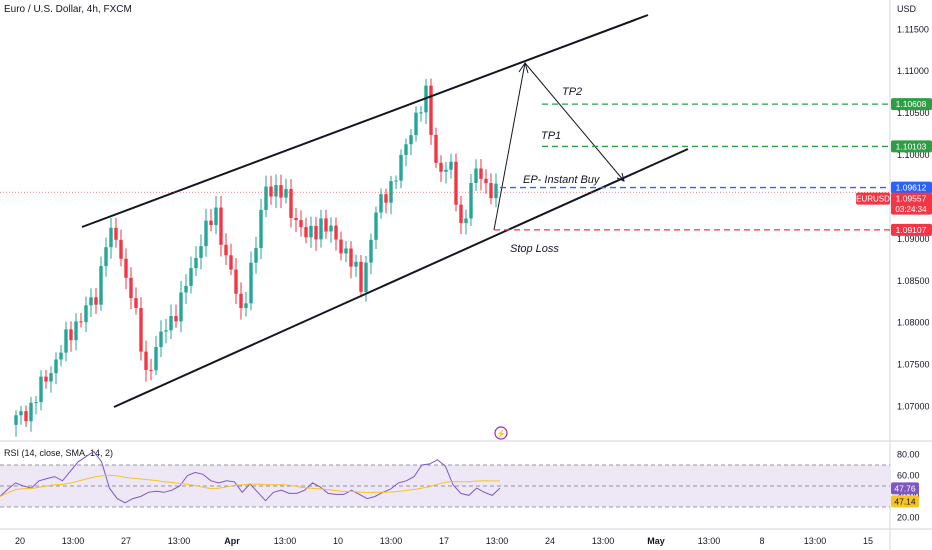  What do you see at coordinates (913, 406) in the screenshot?
I see `y-tick-label: 1.07000` at bounding box center [913, 406].